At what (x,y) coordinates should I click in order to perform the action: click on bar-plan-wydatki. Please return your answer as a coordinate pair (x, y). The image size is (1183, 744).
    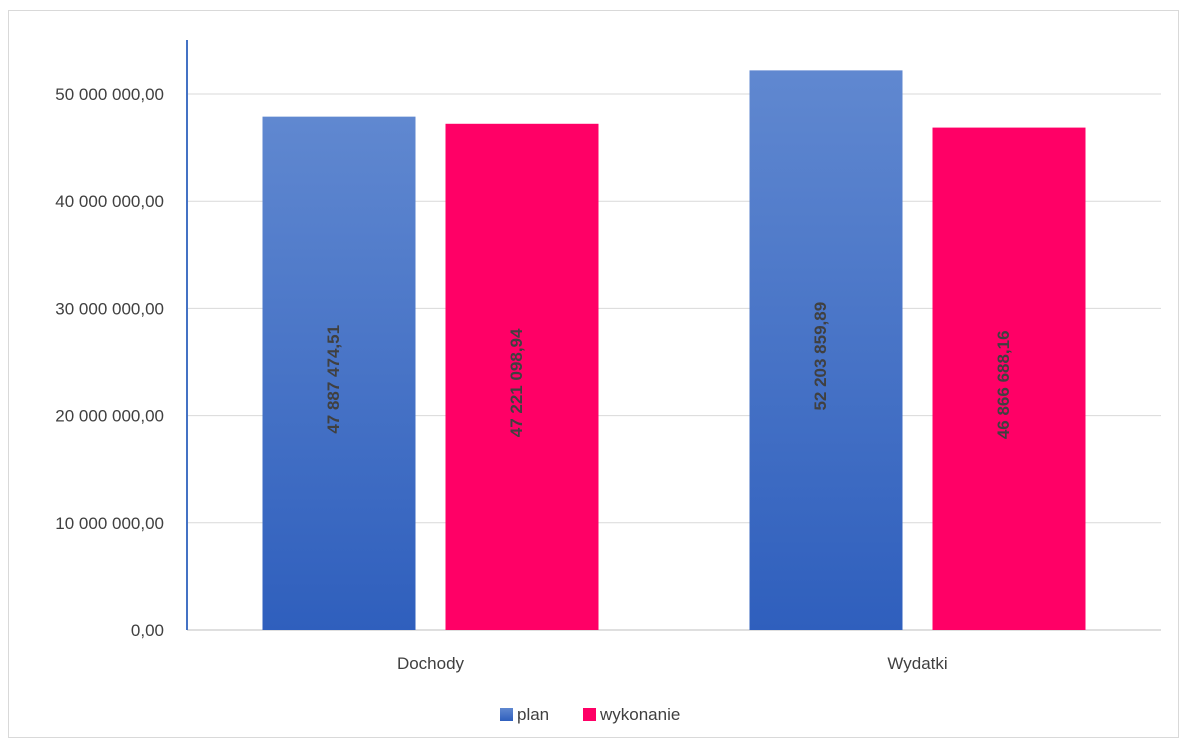
    Looking at the image, I should click on (826, 350).